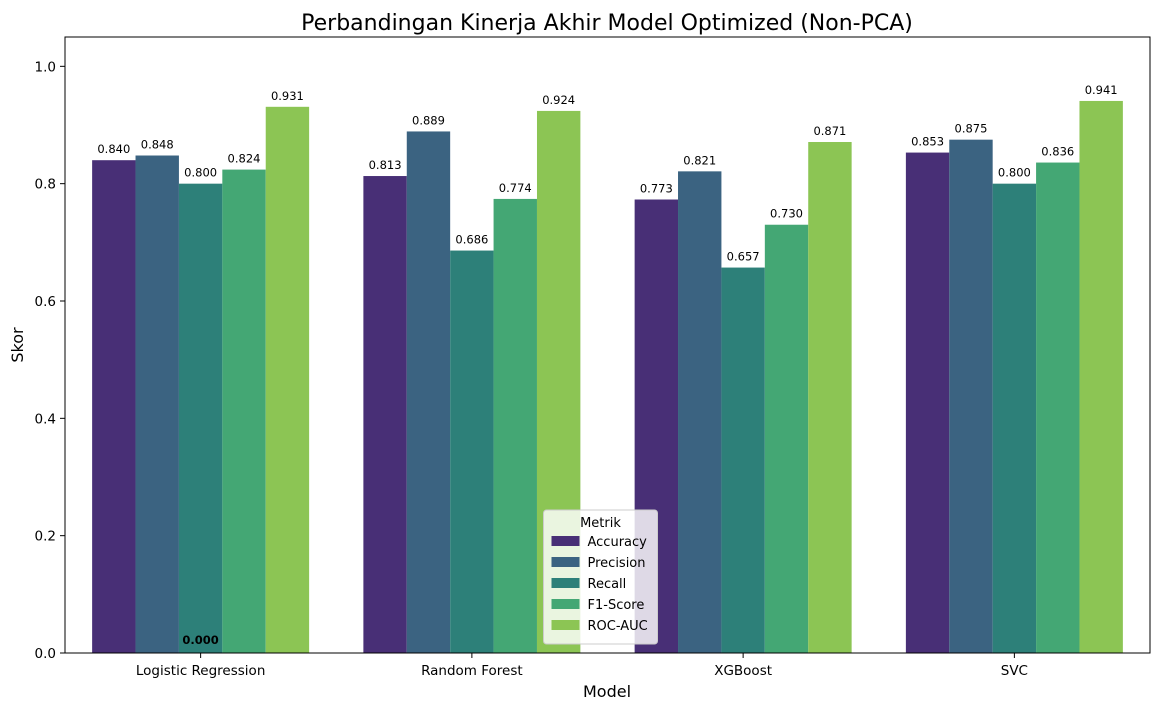  I want to click on bar-random-forest-precision, so click(428, 392).